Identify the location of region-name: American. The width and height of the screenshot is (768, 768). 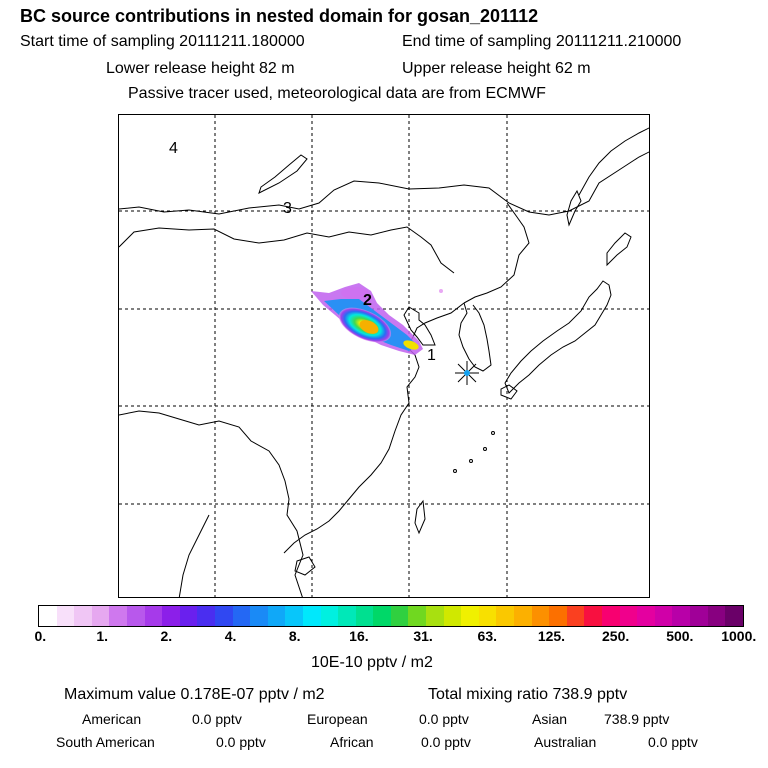
(112, 719).